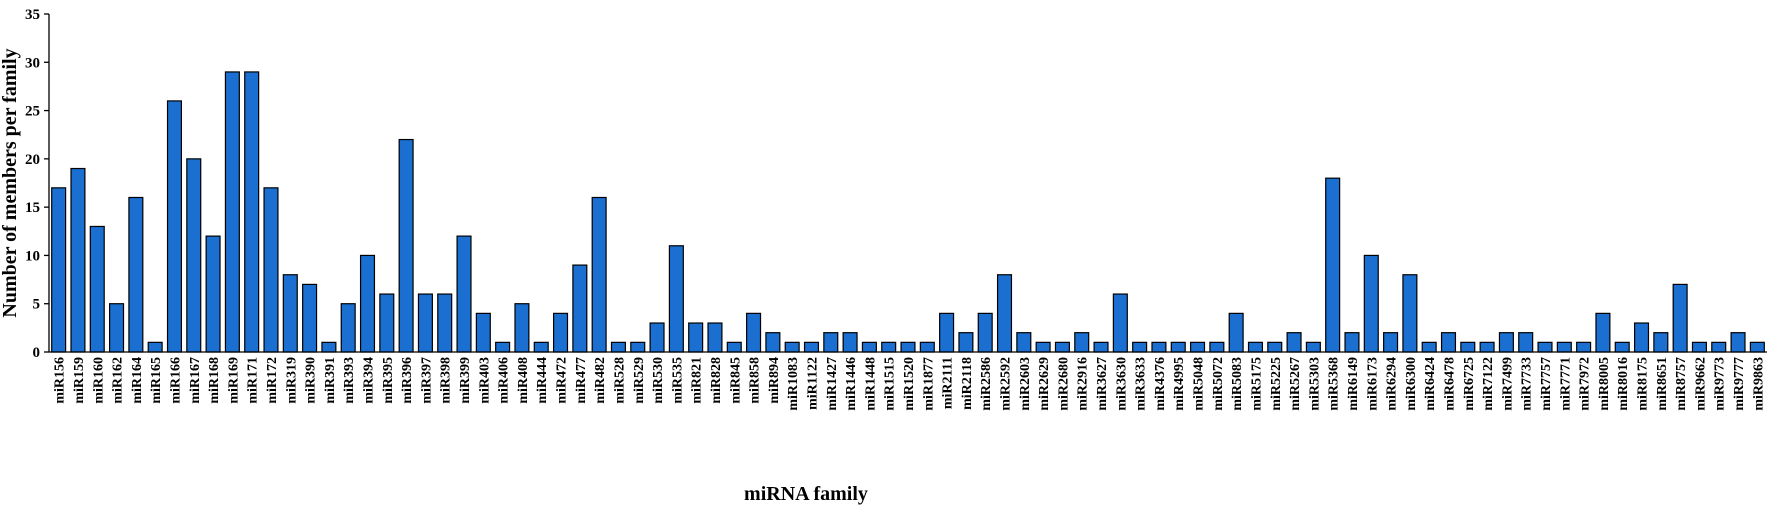 The height and width of the screenshot is (509, 1772). What do you see at coordinates (118, 380) in the screenshot?
I see `x-tick-label: miR162` at bounding box center [118, 380].